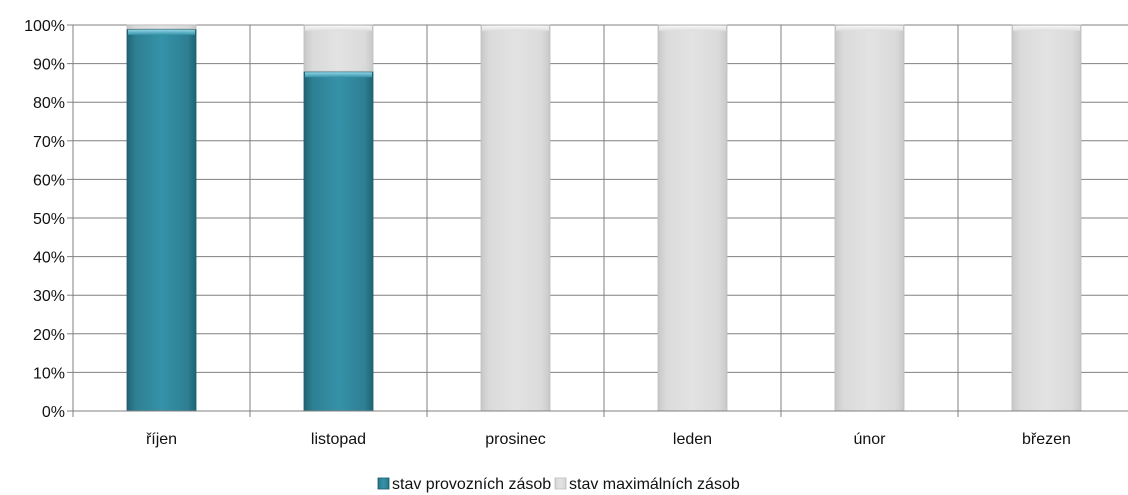 The width and height of the screenshot is (1128, 495). I want to click on x-tick-label: březen, so click(1046, 439).